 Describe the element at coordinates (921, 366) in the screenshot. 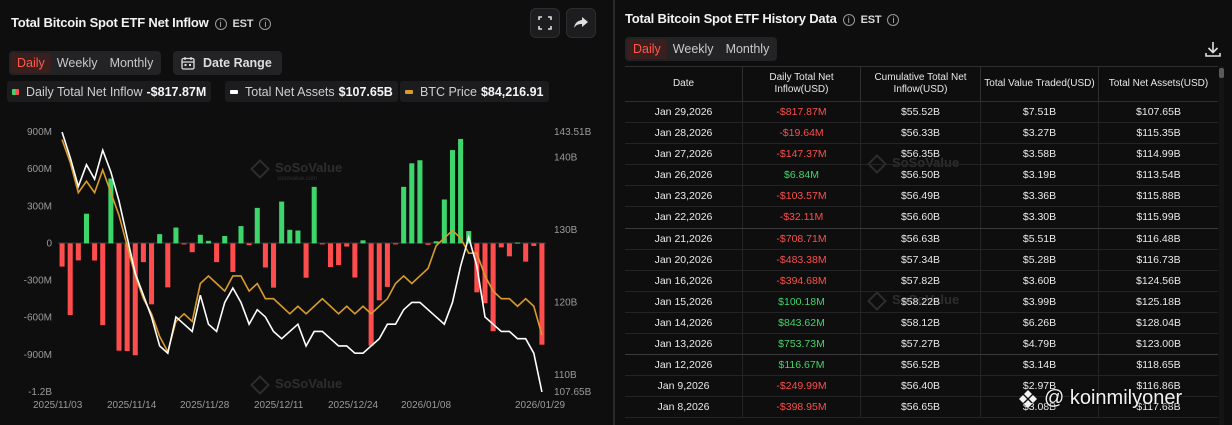

I see `table-row: Jan 12,2026 $116.67M $56.52B $3.14B $118.65B` at that location.